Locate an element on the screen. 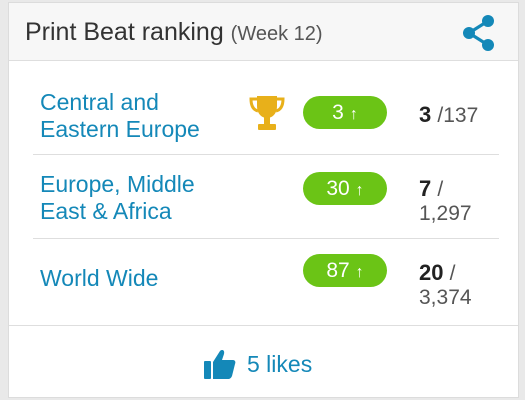 This screenshot has height=400, width=525. badge-value: 87 is located at coordinates (338, 270).